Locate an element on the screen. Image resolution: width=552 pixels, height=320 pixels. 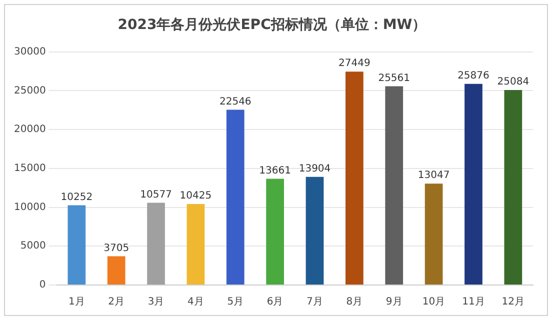
x-tick-label: 2月 is located at coordinates (116, 302).